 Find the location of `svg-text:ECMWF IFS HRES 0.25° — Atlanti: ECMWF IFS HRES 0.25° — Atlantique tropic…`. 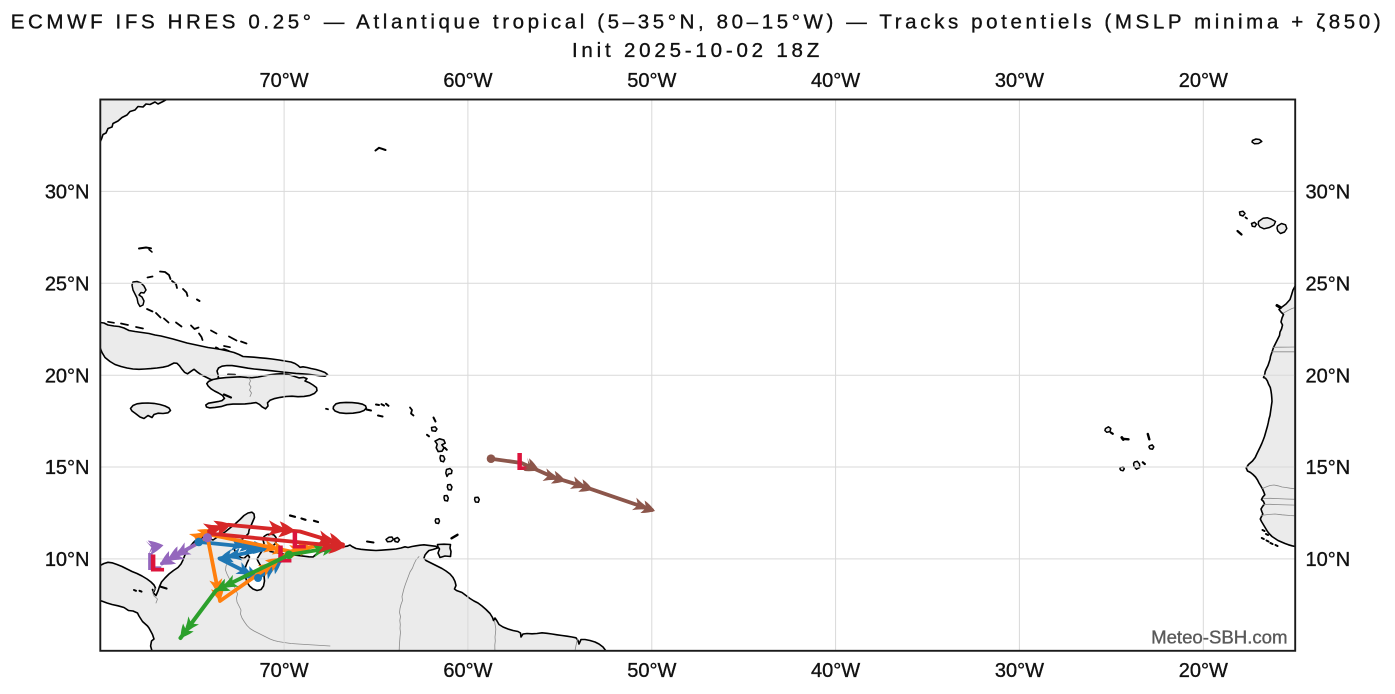

svg-text:ECMWF IFS HRES 0.25° — Atlanti: ECMWF IFS HRES 0.25° — Atlantique tropic… is located at coordinates (698, 22).